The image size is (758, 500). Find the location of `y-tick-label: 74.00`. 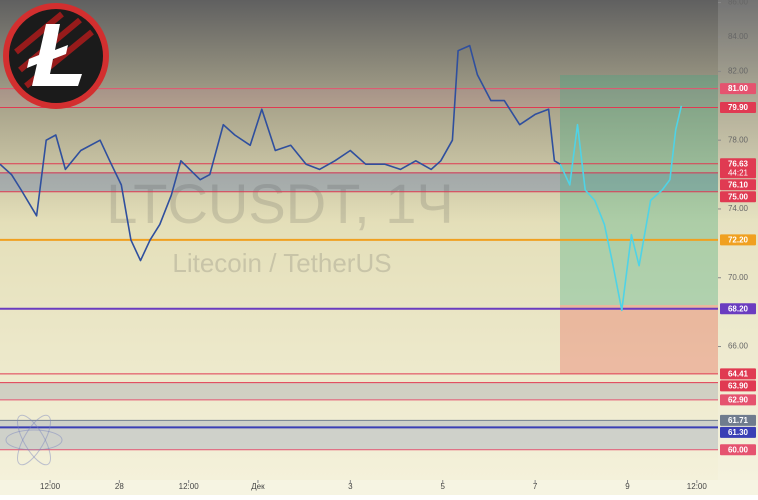

y-tick-label: 74.00 is located at coordinates (738, 208).